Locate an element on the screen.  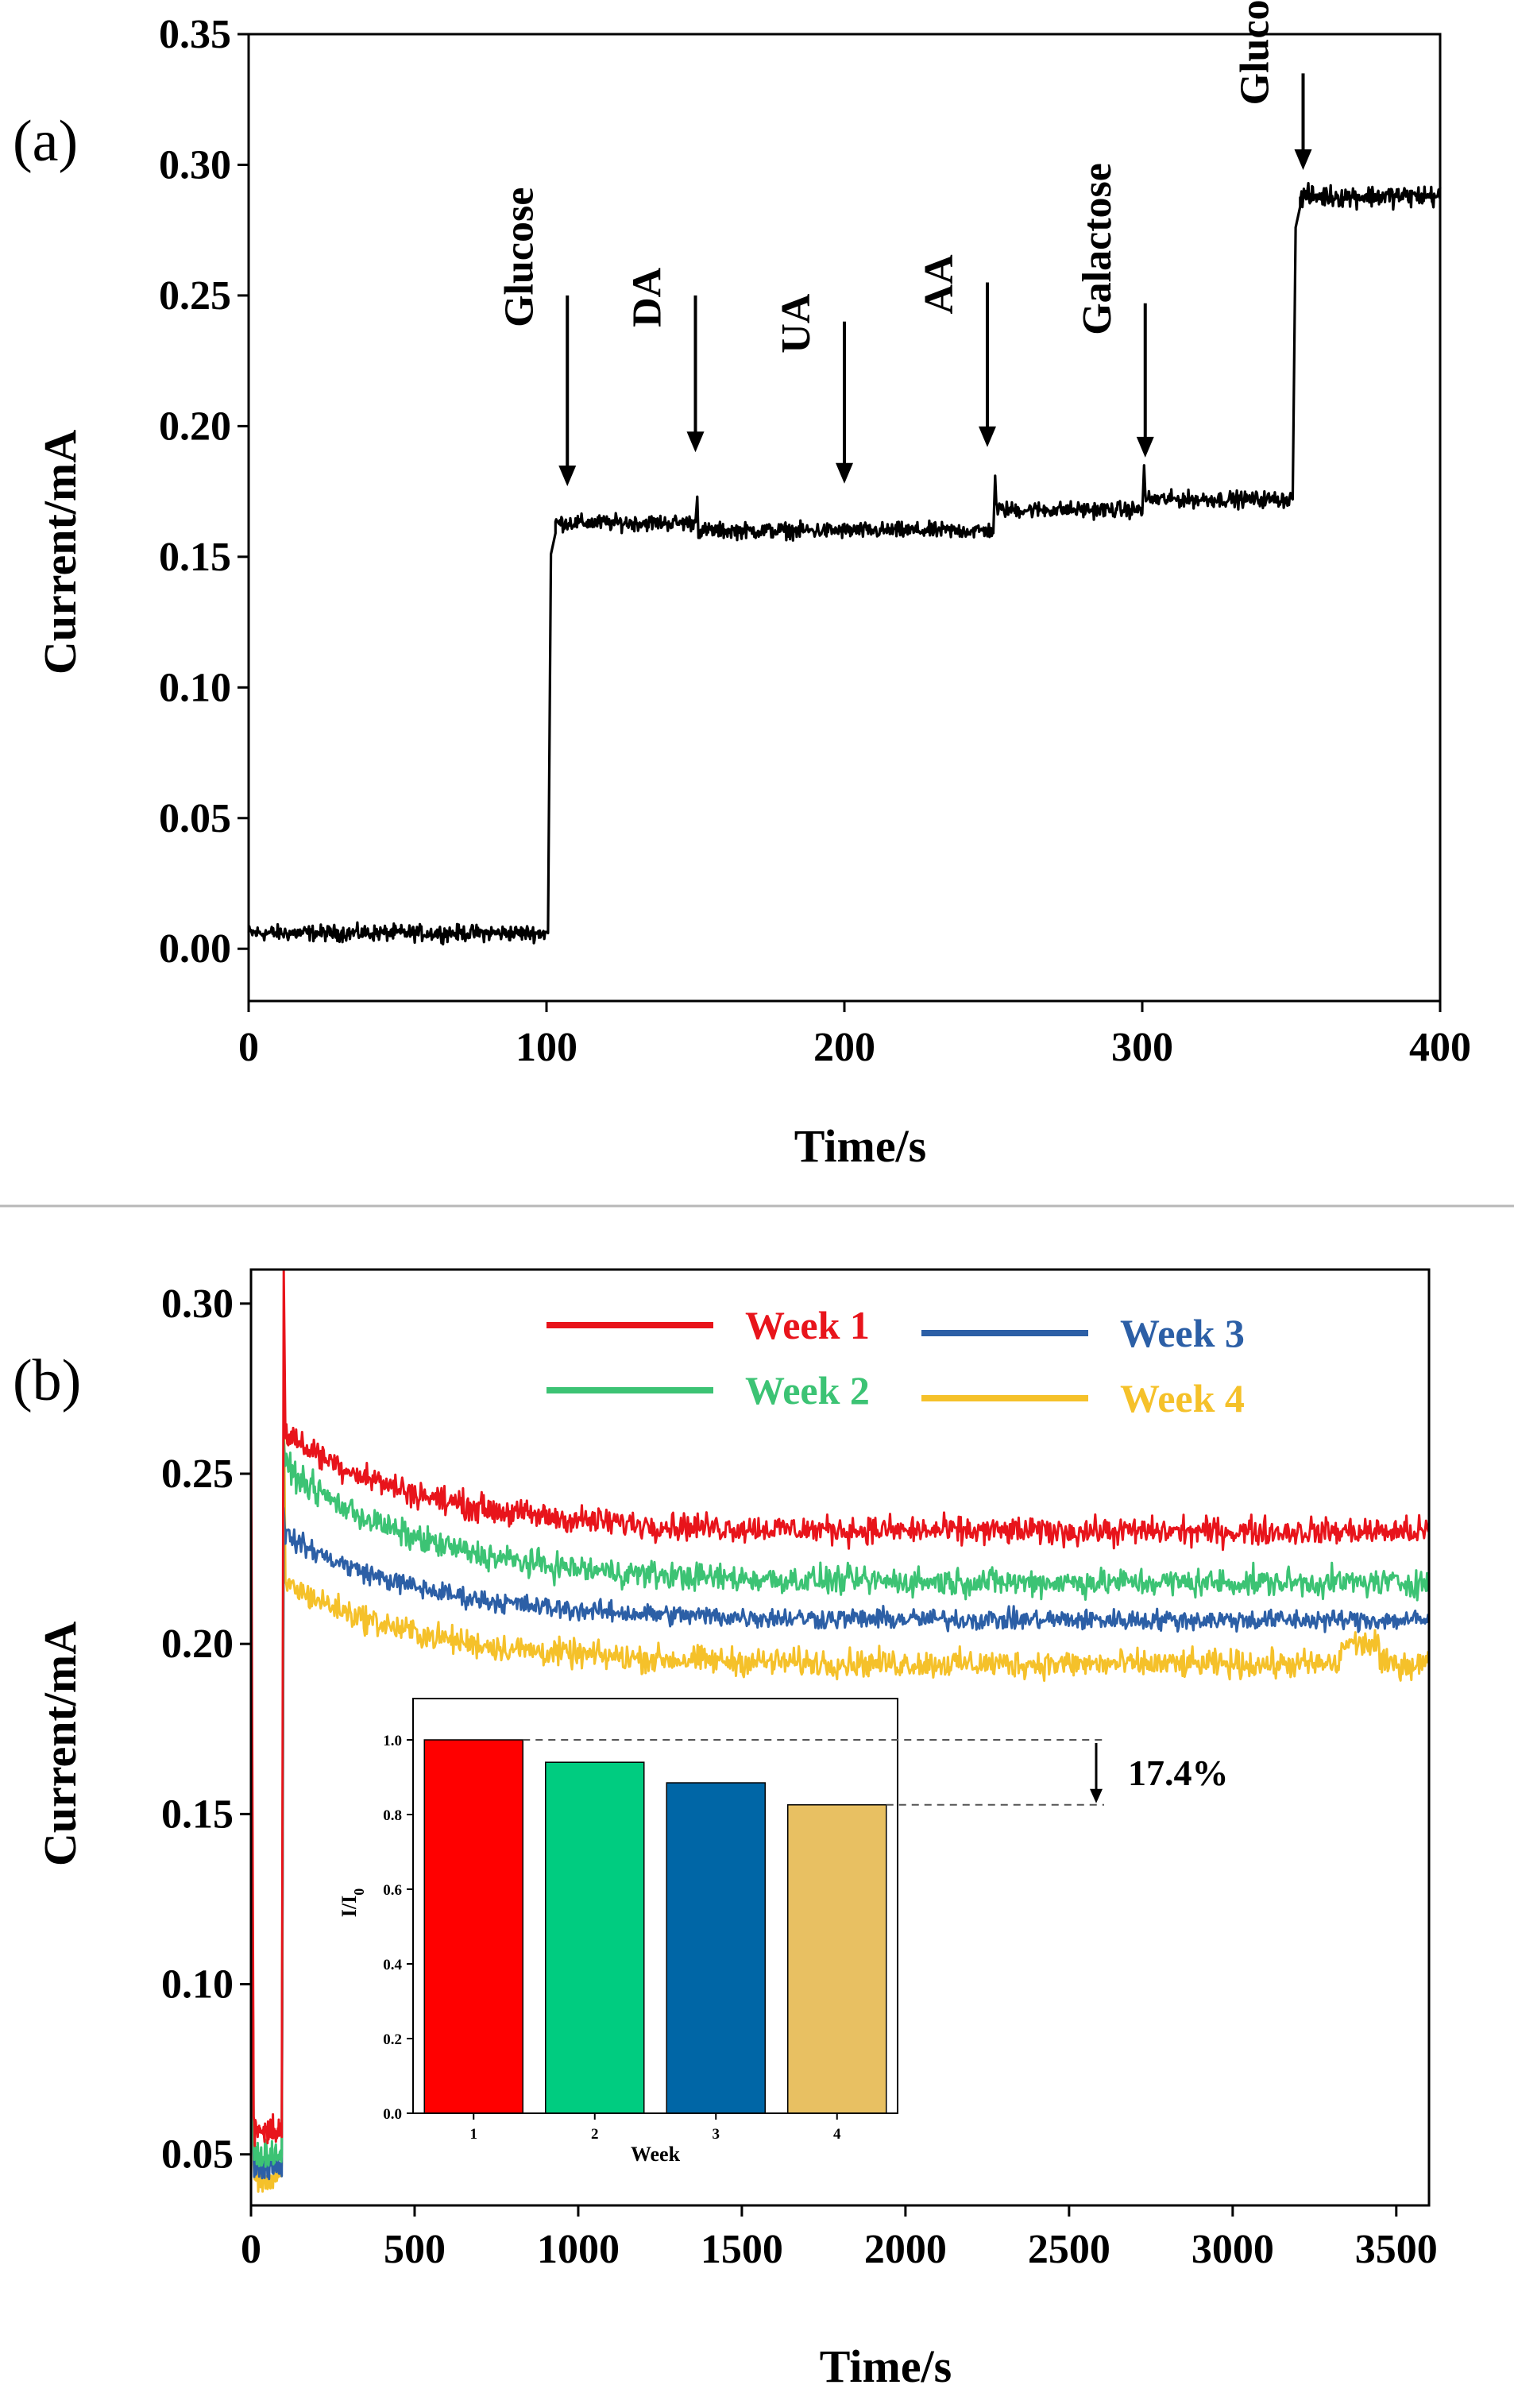
panel-a-y-tick-label: 0.10 is located at coordinates (195, 687).